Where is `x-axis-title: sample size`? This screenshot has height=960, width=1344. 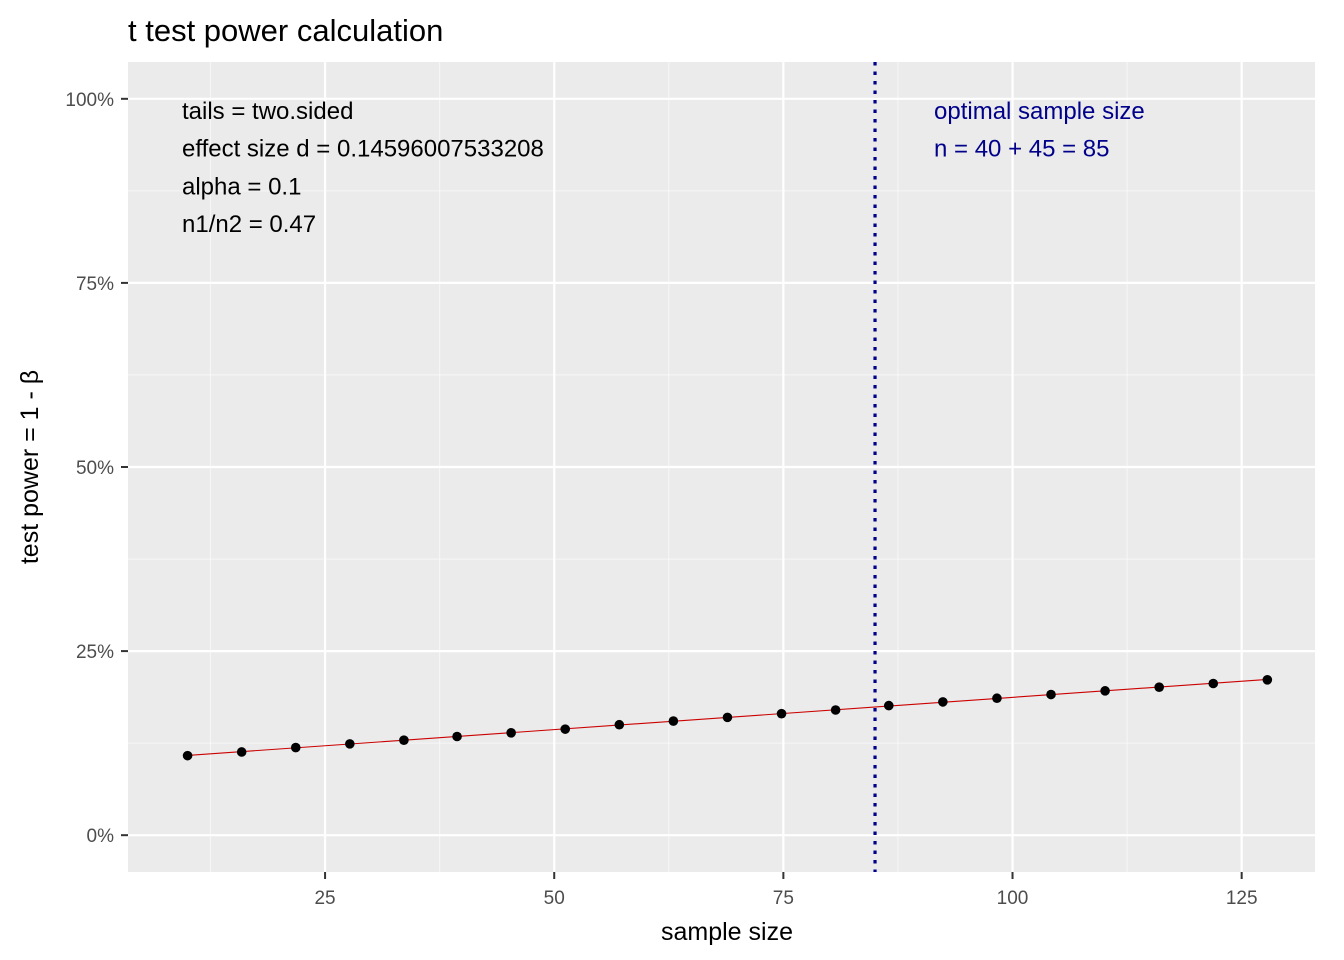
x-axis-title: sample size is located at coordinates (727, 932).